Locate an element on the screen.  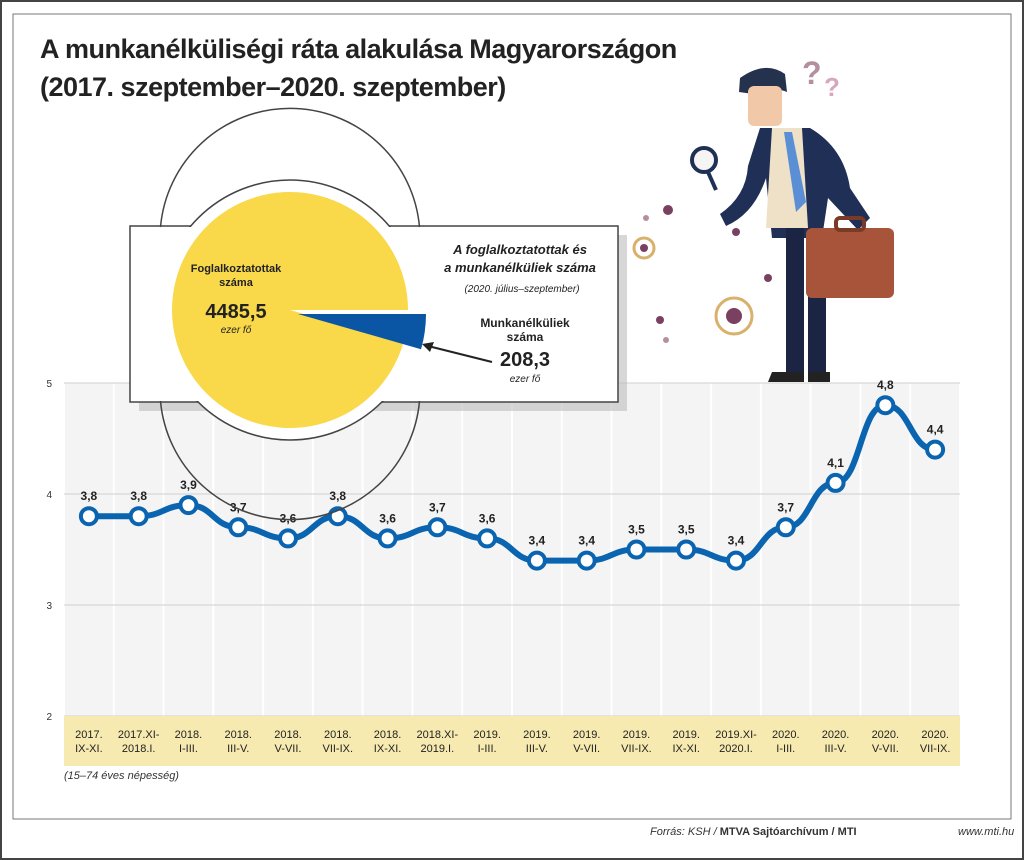
x-tick-label: 2017. IX-XI. is located at coordinates (89, 742).